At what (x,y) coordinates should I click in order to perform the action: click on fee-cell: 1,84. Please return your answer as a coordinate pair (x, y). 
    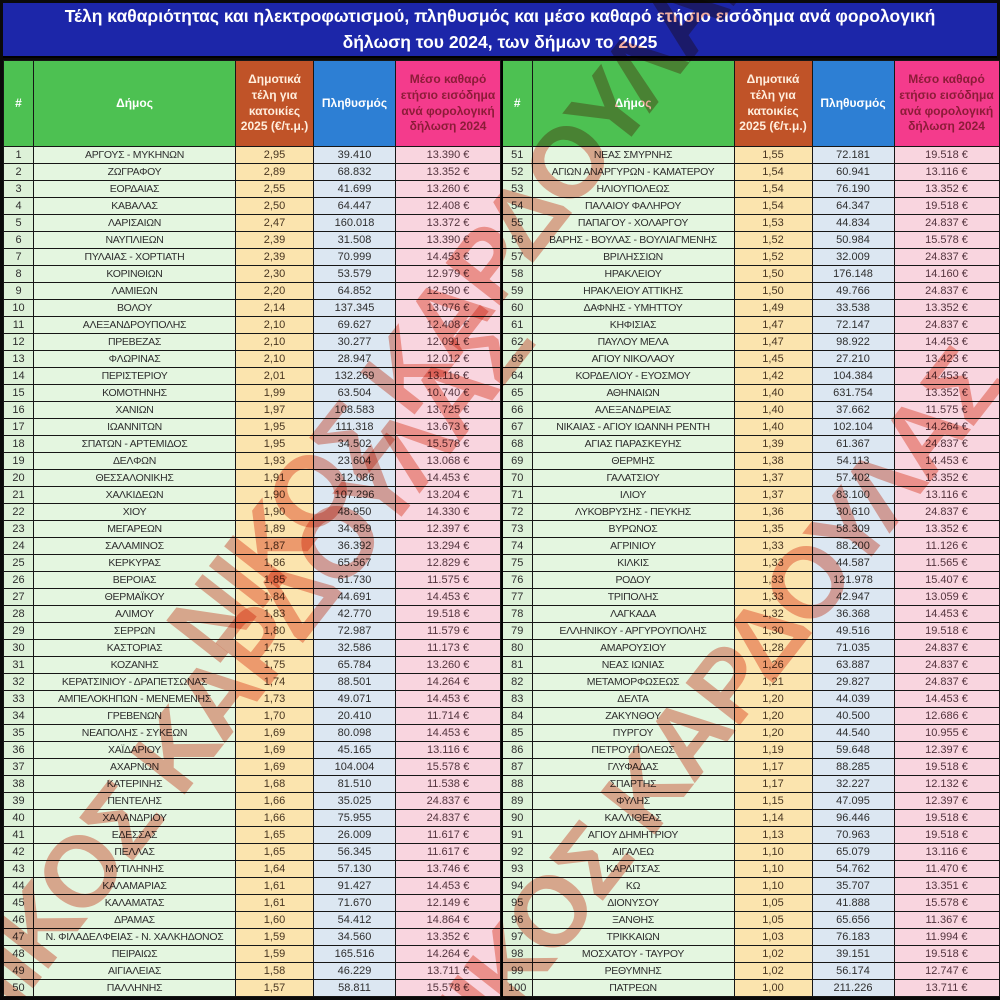
    Looking at the image, I should click on (274, 597).